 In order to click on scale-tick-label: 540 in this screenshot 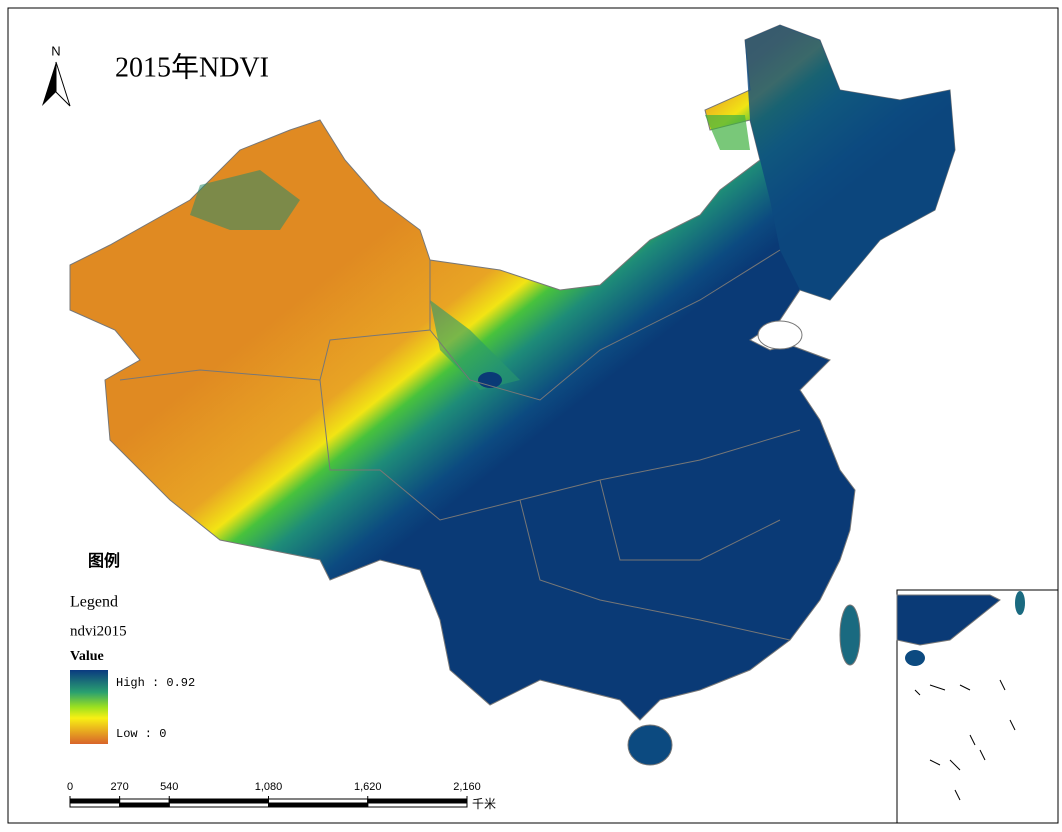, I will do `click(169, 787)`.